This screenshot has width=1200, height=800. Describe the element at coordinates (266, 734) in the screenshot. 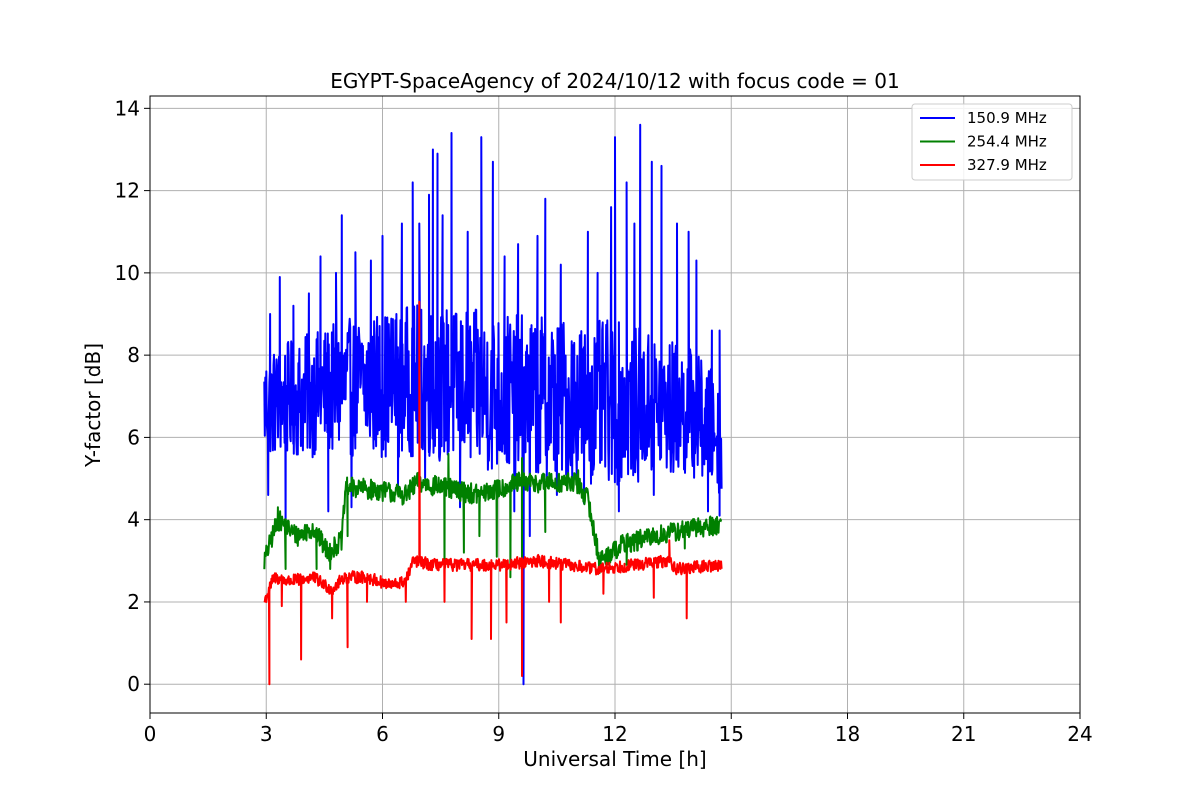

I see `x-tick-label: 3` at that location.